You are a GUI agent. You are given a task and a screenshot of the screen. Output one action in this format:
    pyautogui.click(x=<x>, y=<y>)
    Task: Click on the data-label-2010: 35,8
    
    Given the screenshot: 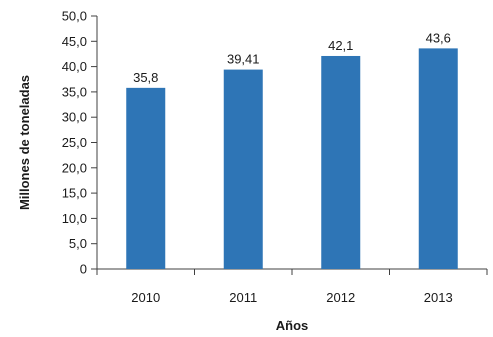 What is the action you would take?
    pyautogui.click(x=145, y=77)
    